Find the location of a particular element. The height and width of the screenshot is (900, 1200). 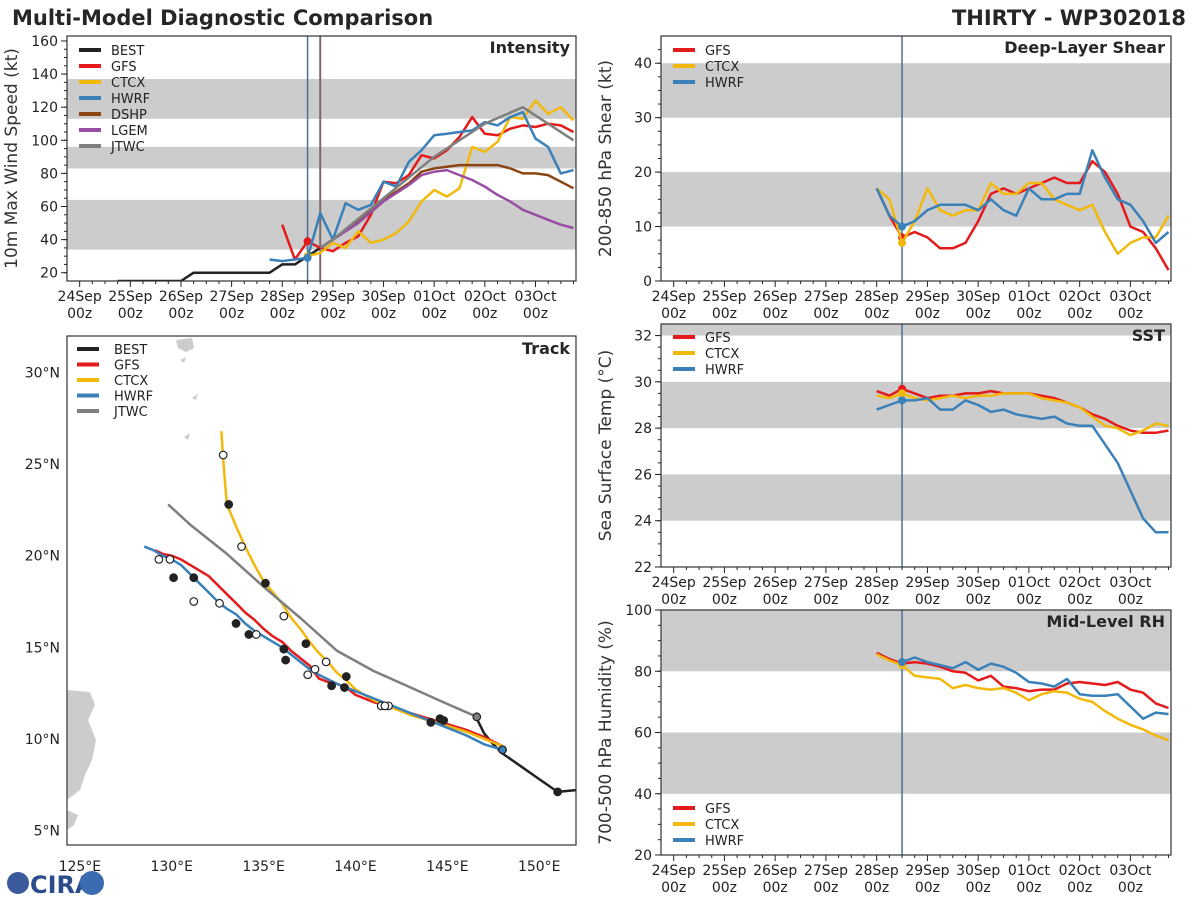

panel-title: Intensity is located at coordinates (530, 47).